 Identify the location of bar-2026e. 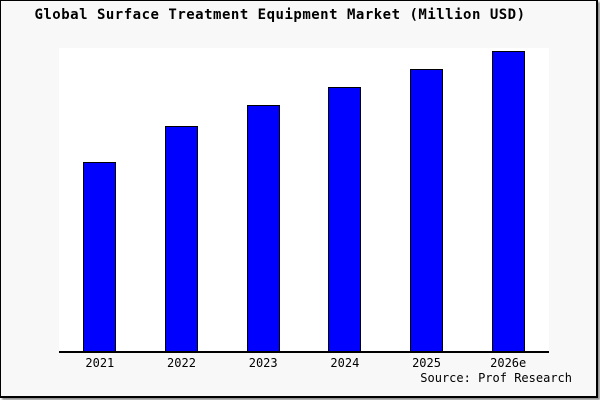
(508, 201).